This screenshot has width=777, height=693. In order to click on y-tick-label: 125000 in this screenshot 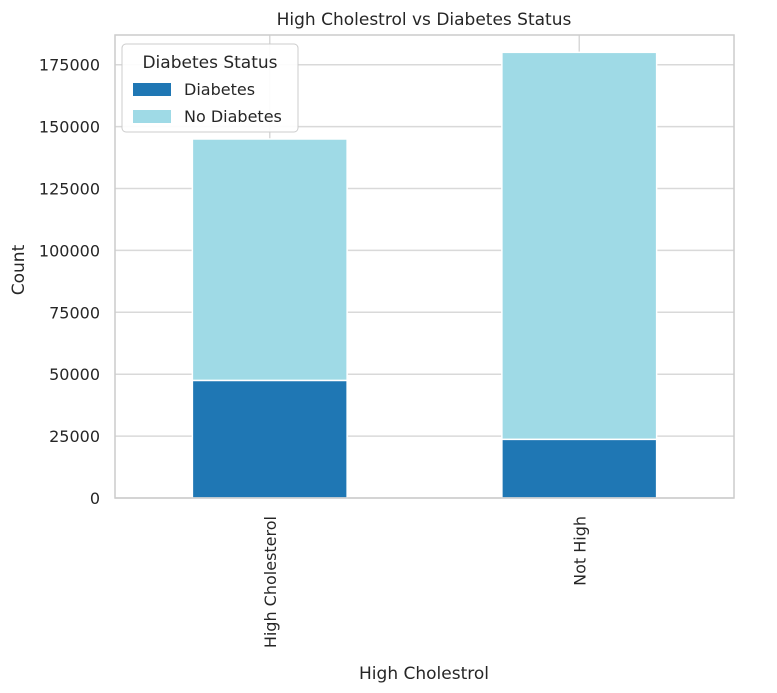, I will do `click(69, 189)`.